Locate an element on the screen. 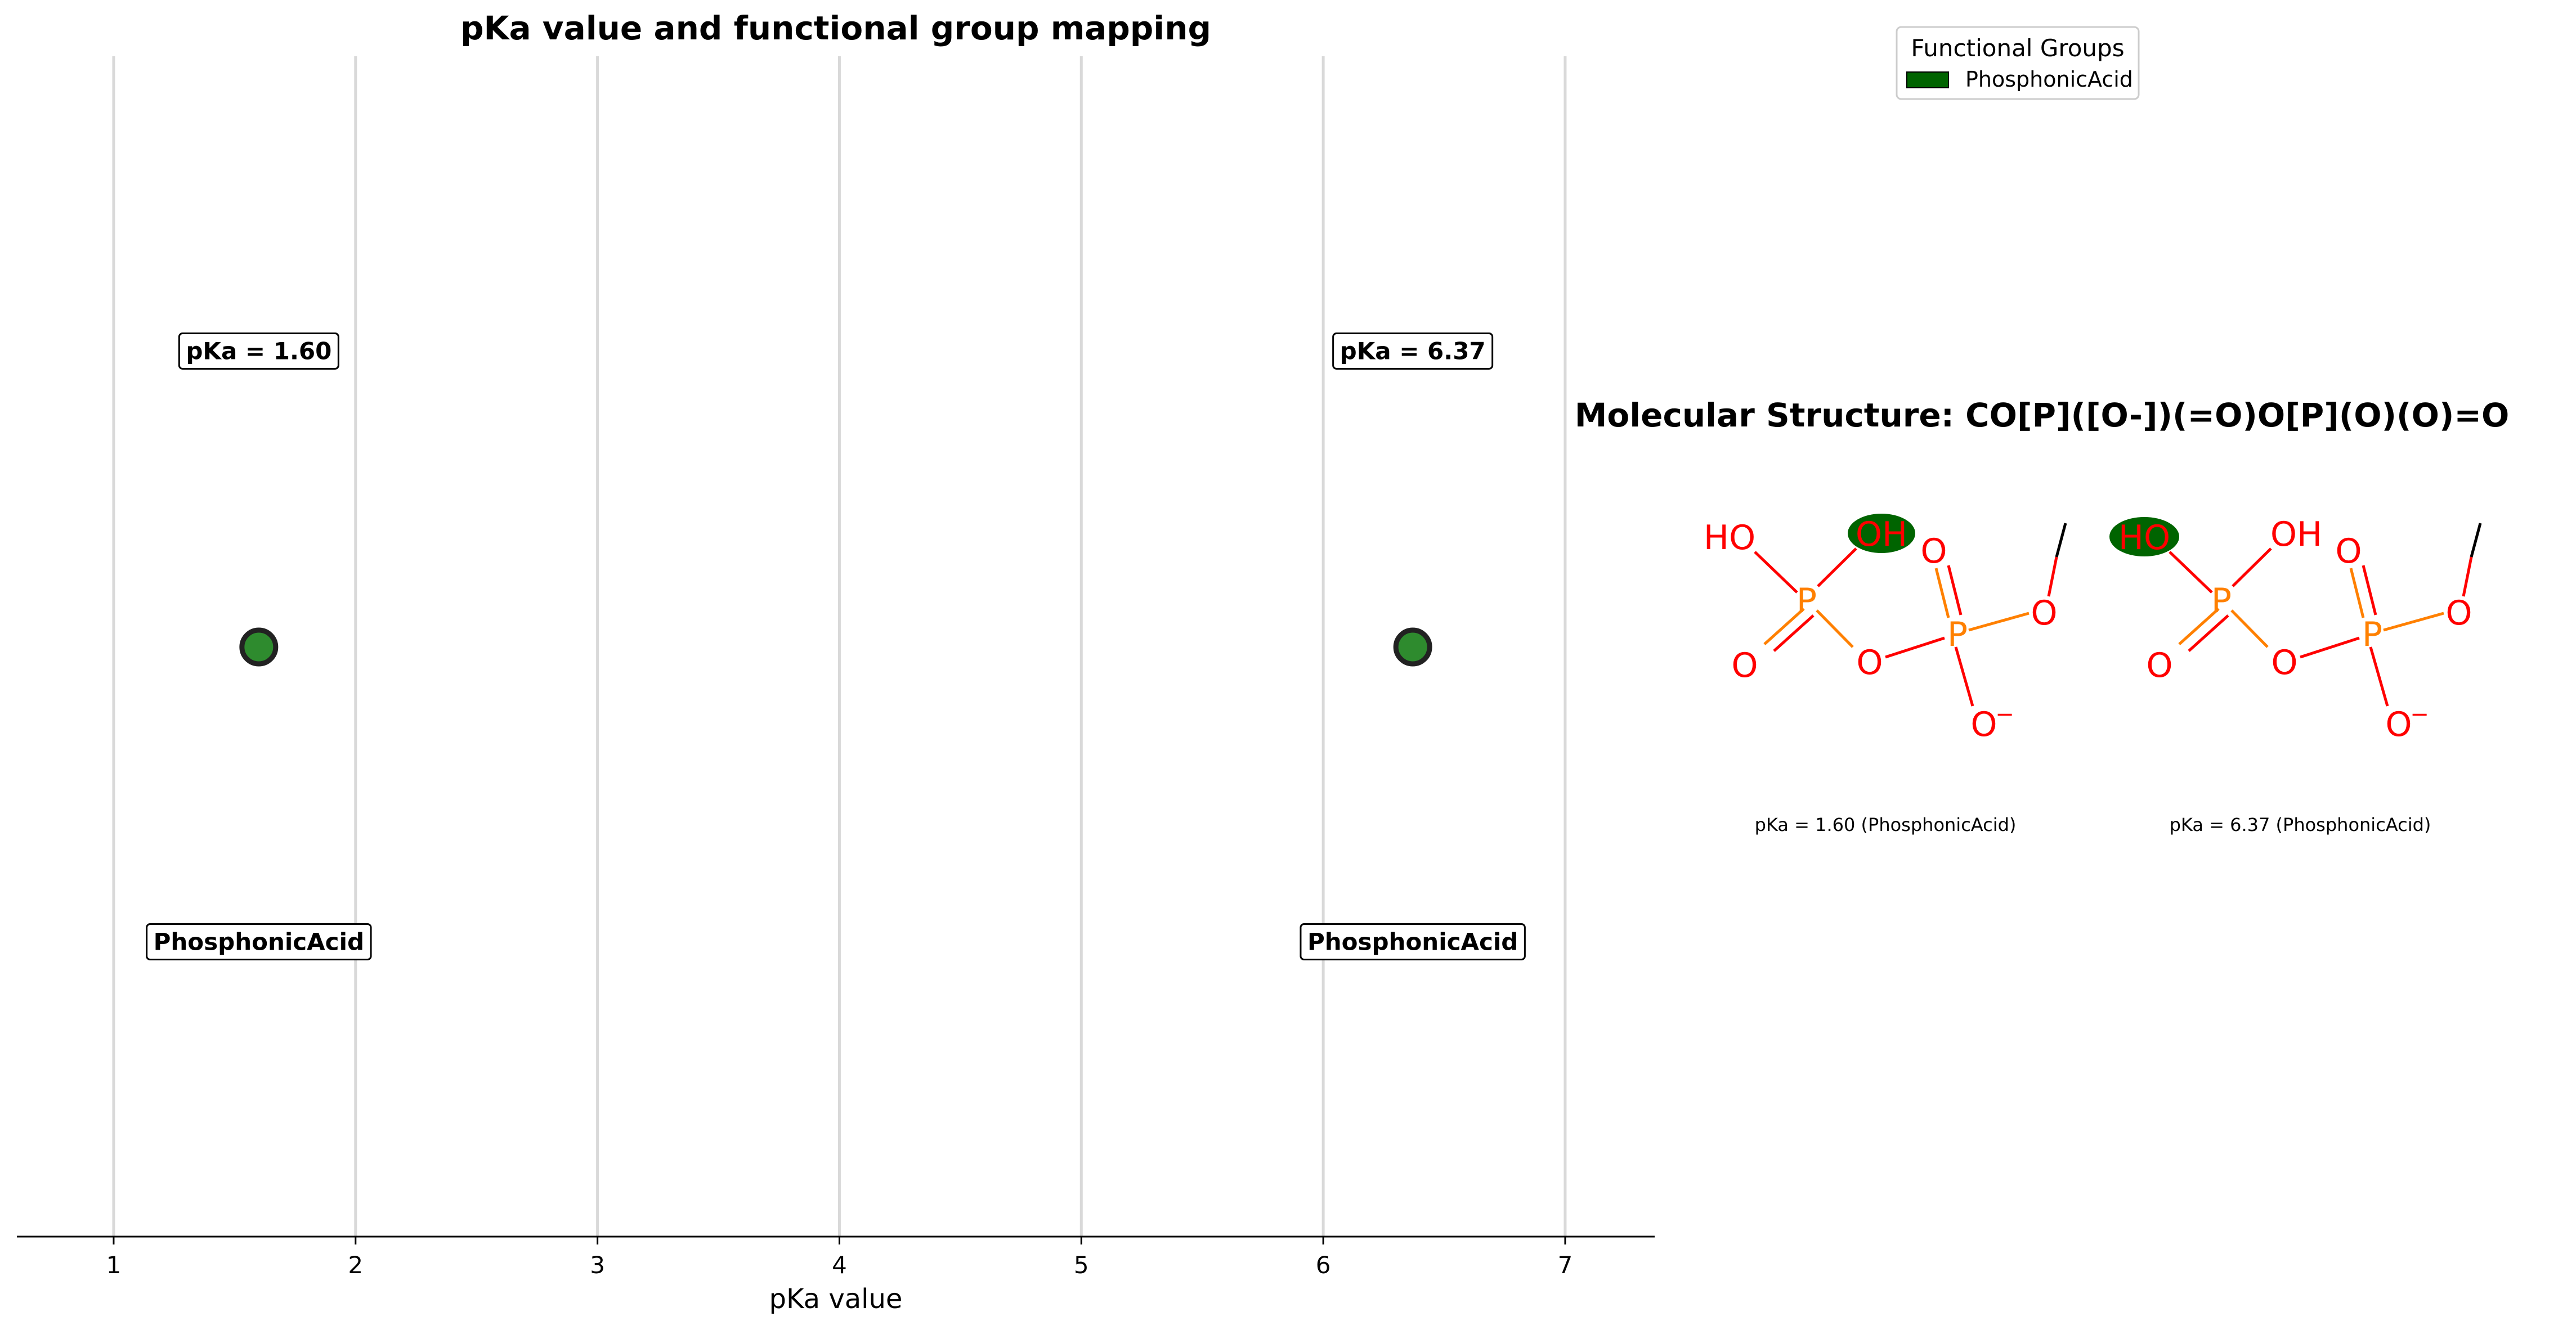 The width and height of the screenshot is (2576, 1330). x-tick-label: 1 is located at coordinates (114, 1265).